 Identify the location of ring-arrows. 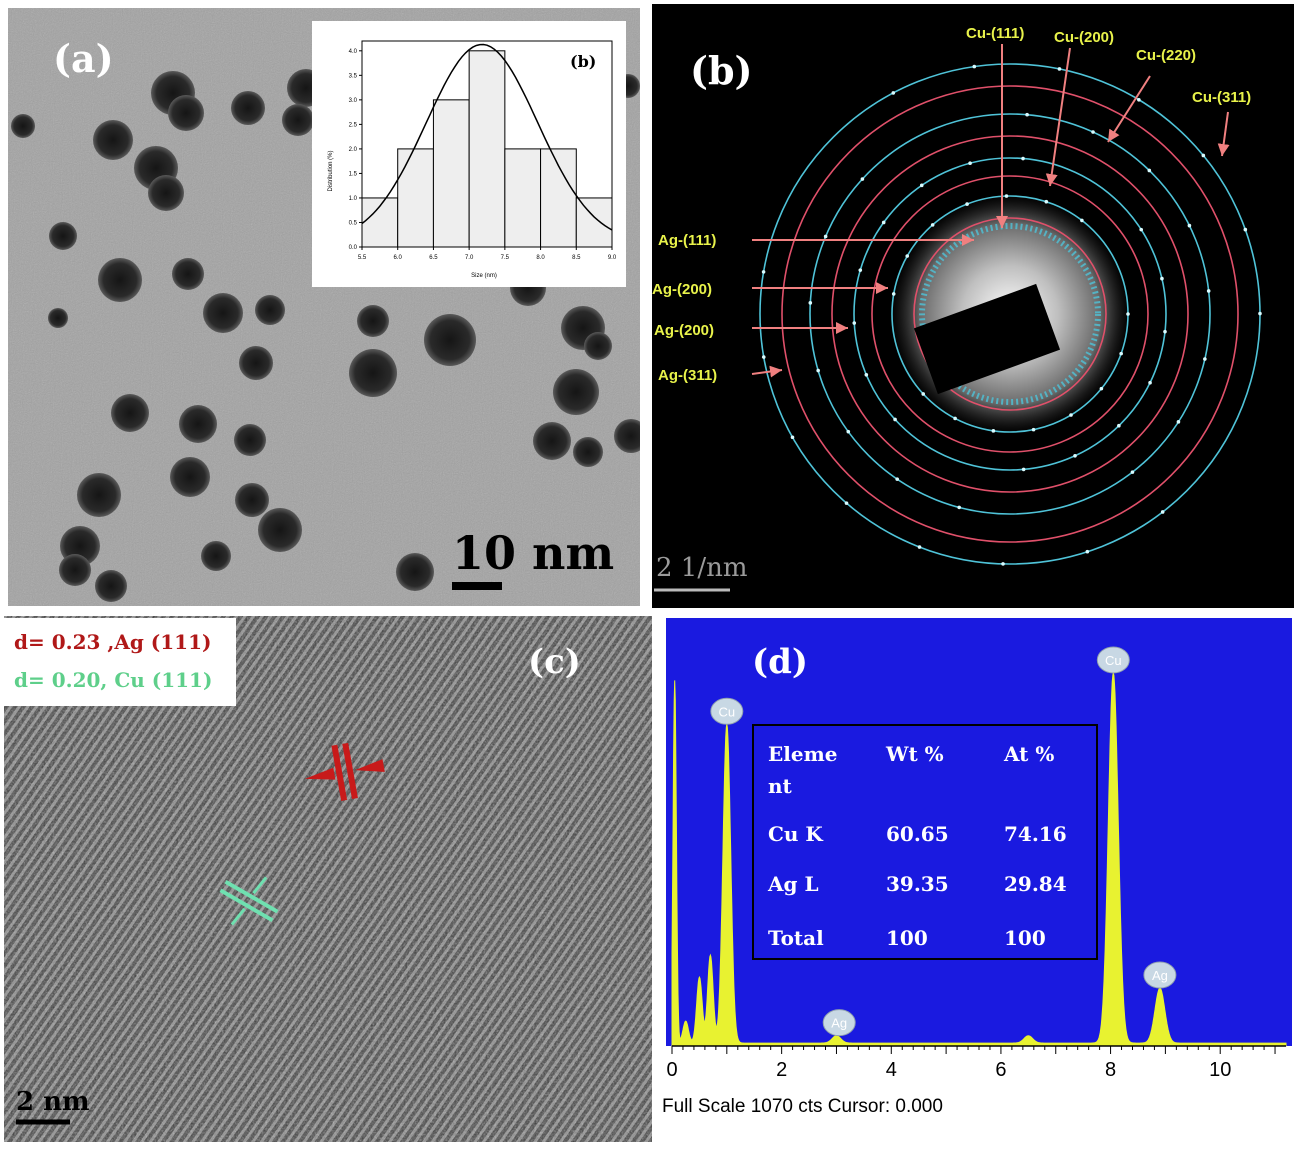
(990, 211).